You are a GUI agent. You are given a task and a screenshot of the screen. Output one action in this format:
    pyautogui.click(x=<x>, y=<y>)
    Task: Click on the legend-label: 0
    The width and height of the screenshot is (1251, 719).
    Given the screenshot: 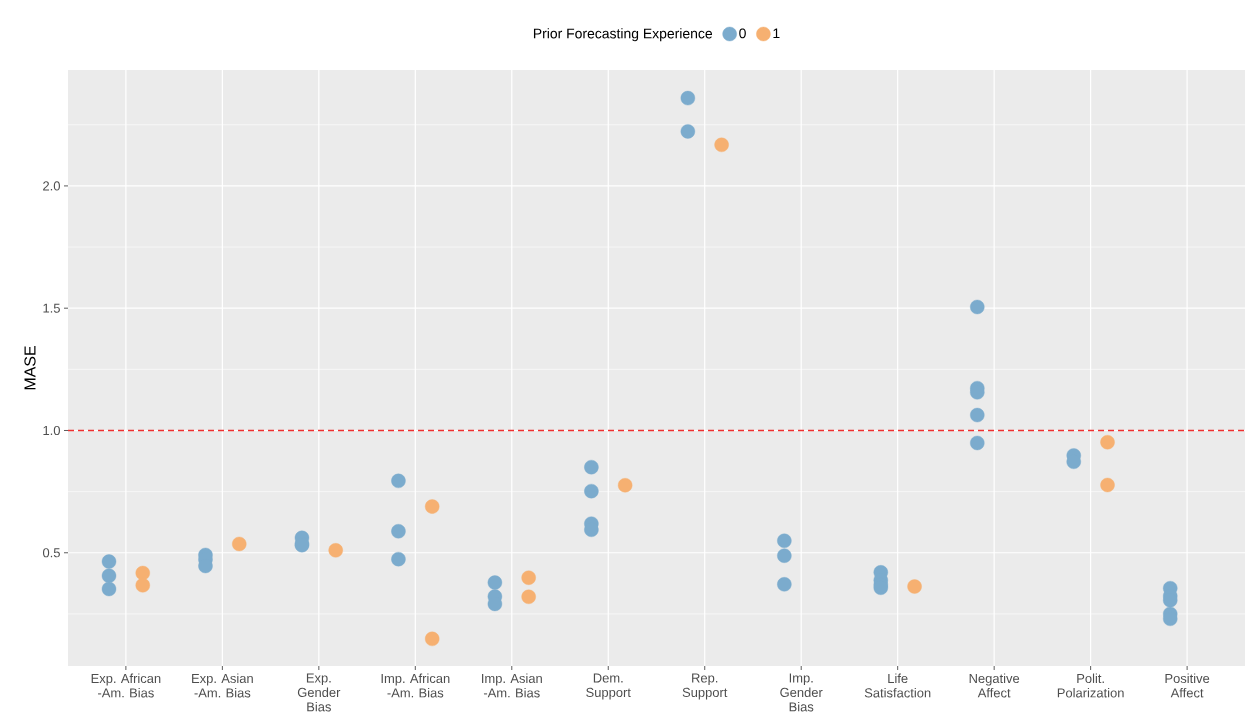 What is the action you would take?
    pyautogui.click(x=742, y=33)
    